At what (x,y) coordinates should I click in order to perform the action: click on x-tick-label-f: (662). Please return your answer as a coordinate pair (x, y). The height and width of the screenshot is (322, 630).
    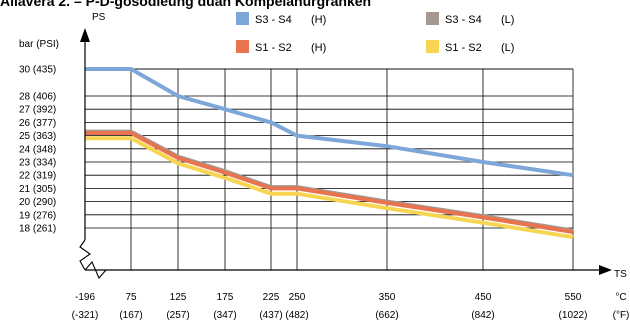
    Looking at the image, I should click on (386, 315).